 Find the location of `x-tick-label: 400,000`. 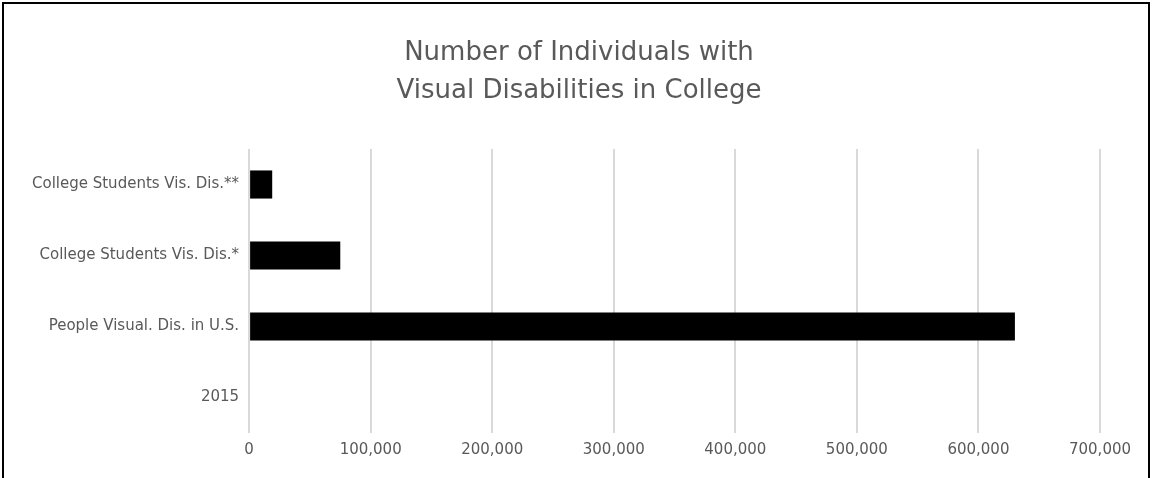

x-tick-label: 400,000 is located at coordinates (735, 448).